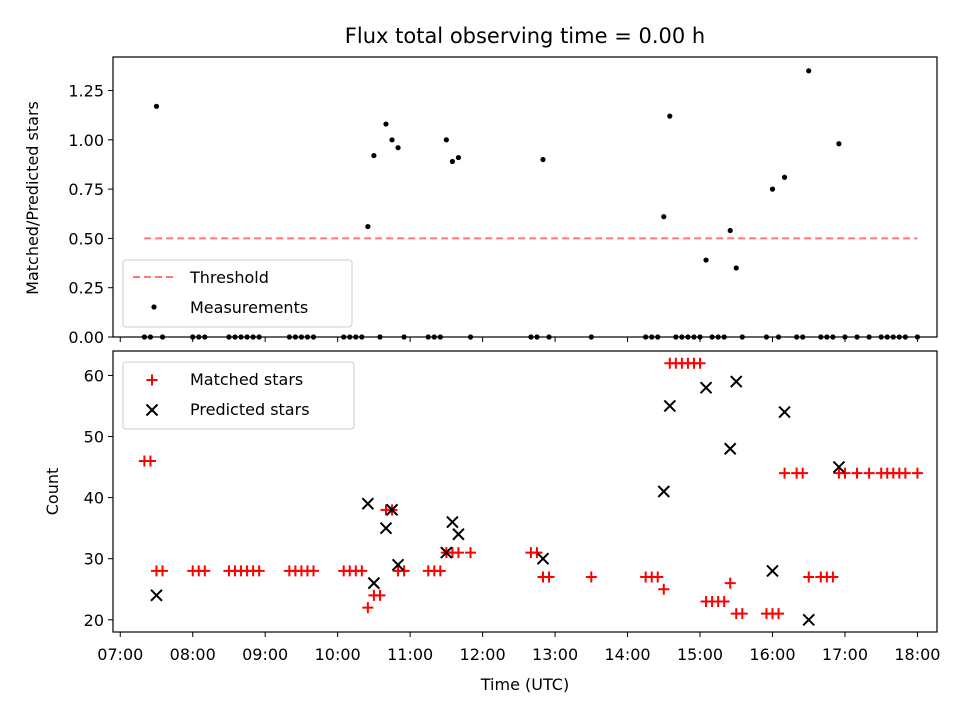 The height and width of the screenshot is (720, 960). I want to click on legend-predicted-label: Predicted stars, so click(250, 409).